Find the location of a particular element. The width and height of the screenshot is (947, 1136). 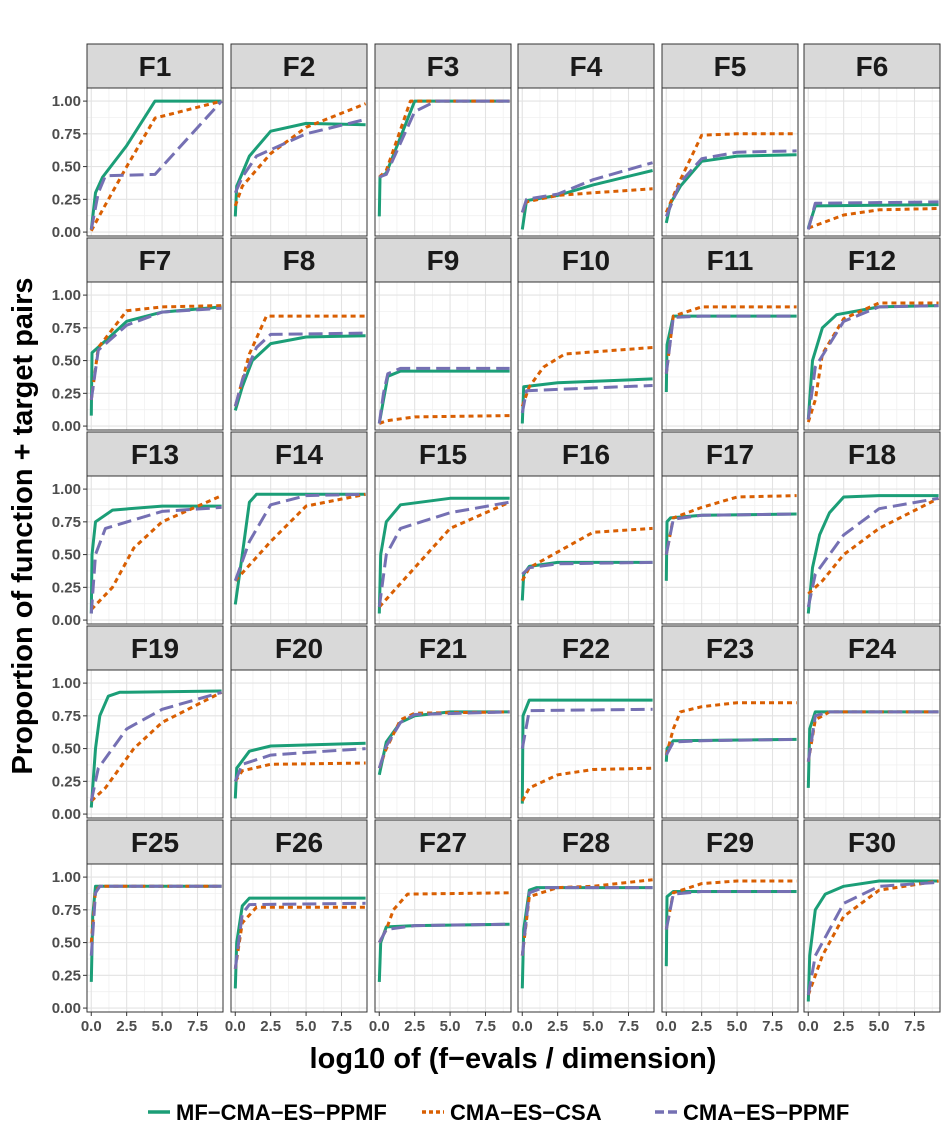

strip-f3 is located at coordinates (443, 66).